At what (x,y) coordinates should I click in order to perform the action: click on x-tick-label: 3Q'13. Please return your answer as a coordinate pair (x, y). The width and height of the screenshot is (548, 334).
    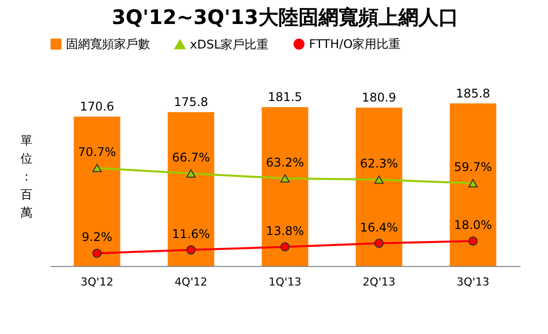
    Looking at the image, I should click on (473, 282).